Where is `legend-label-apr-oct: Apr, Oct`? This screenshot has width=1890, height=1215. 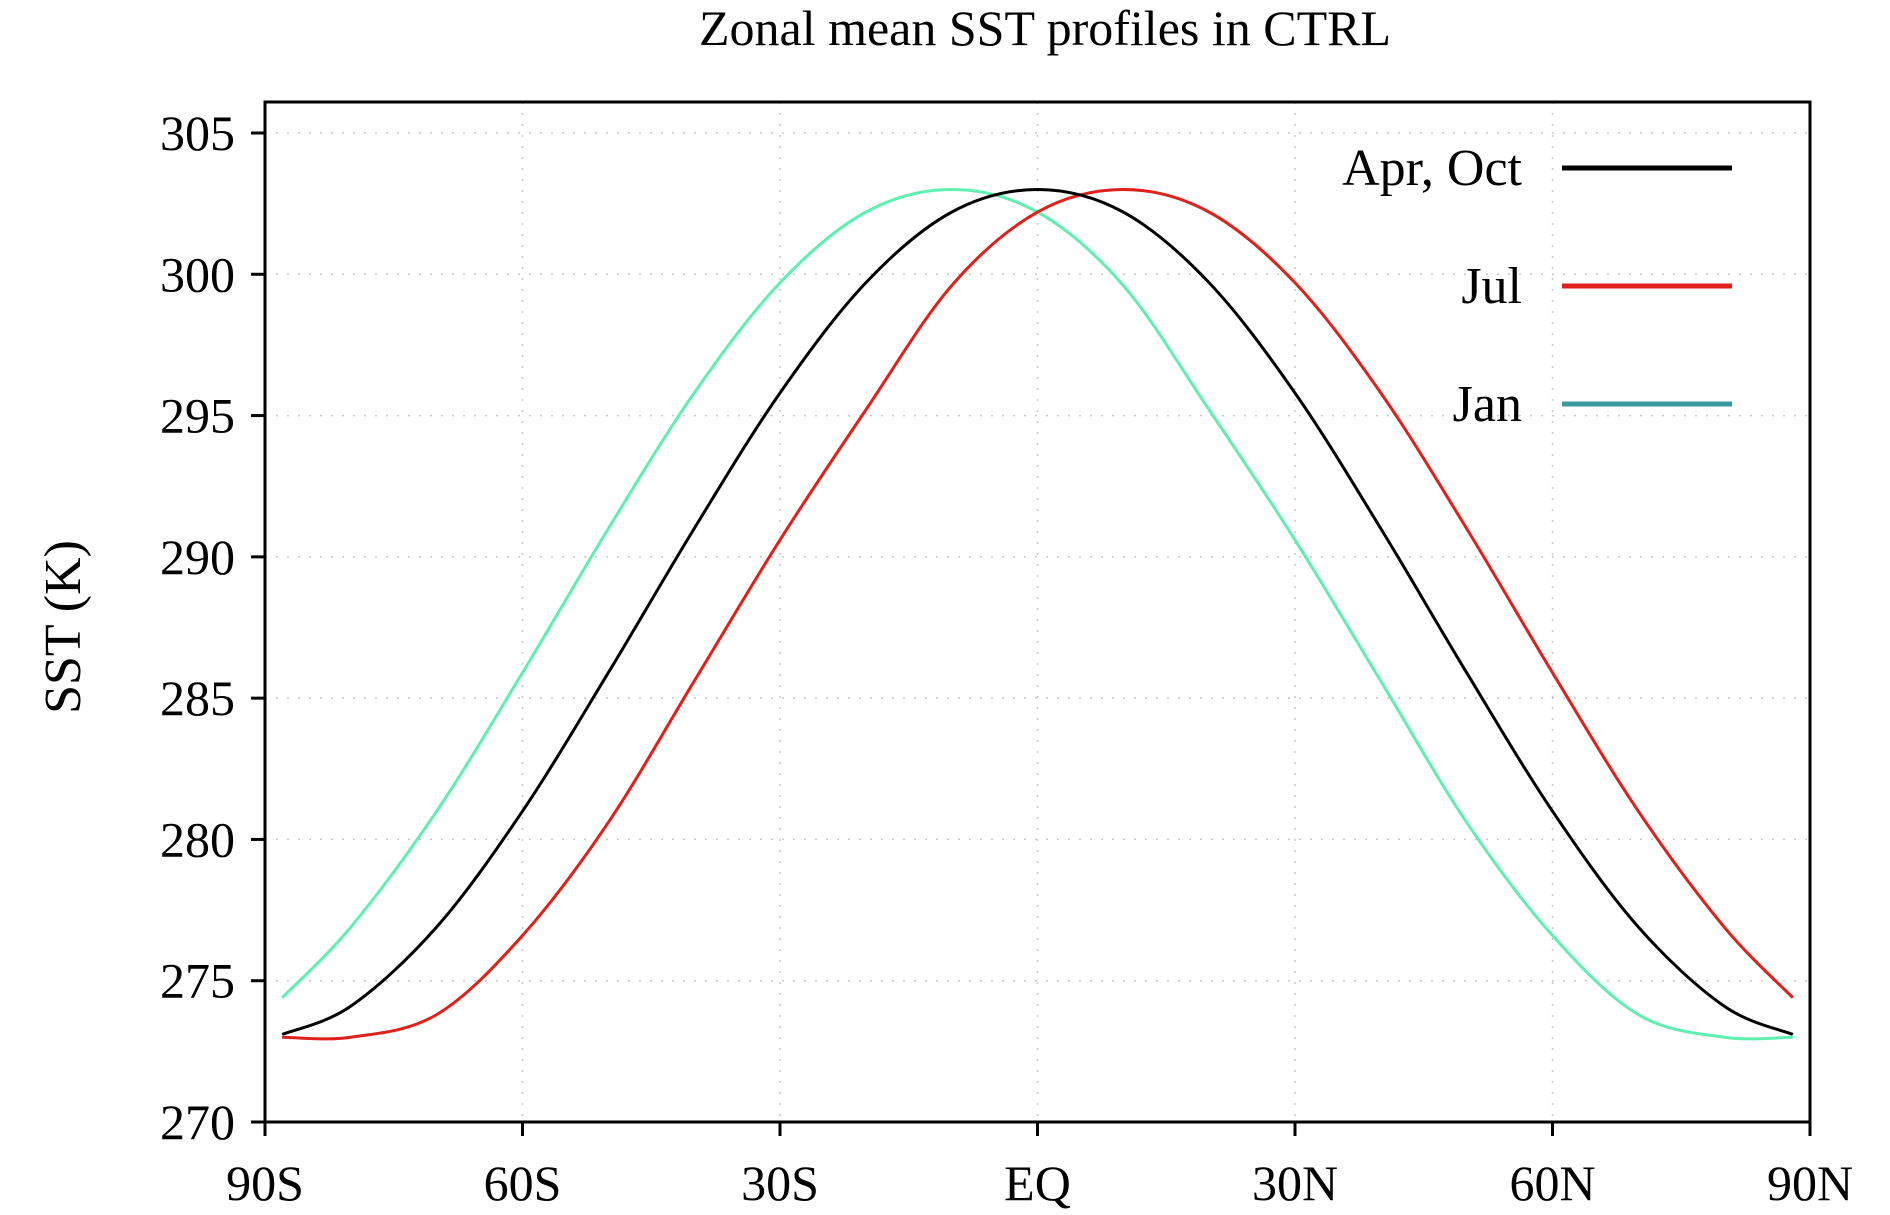 legend-label-apr-oct: Apr, Oct is located at coordinates (1432, 168).